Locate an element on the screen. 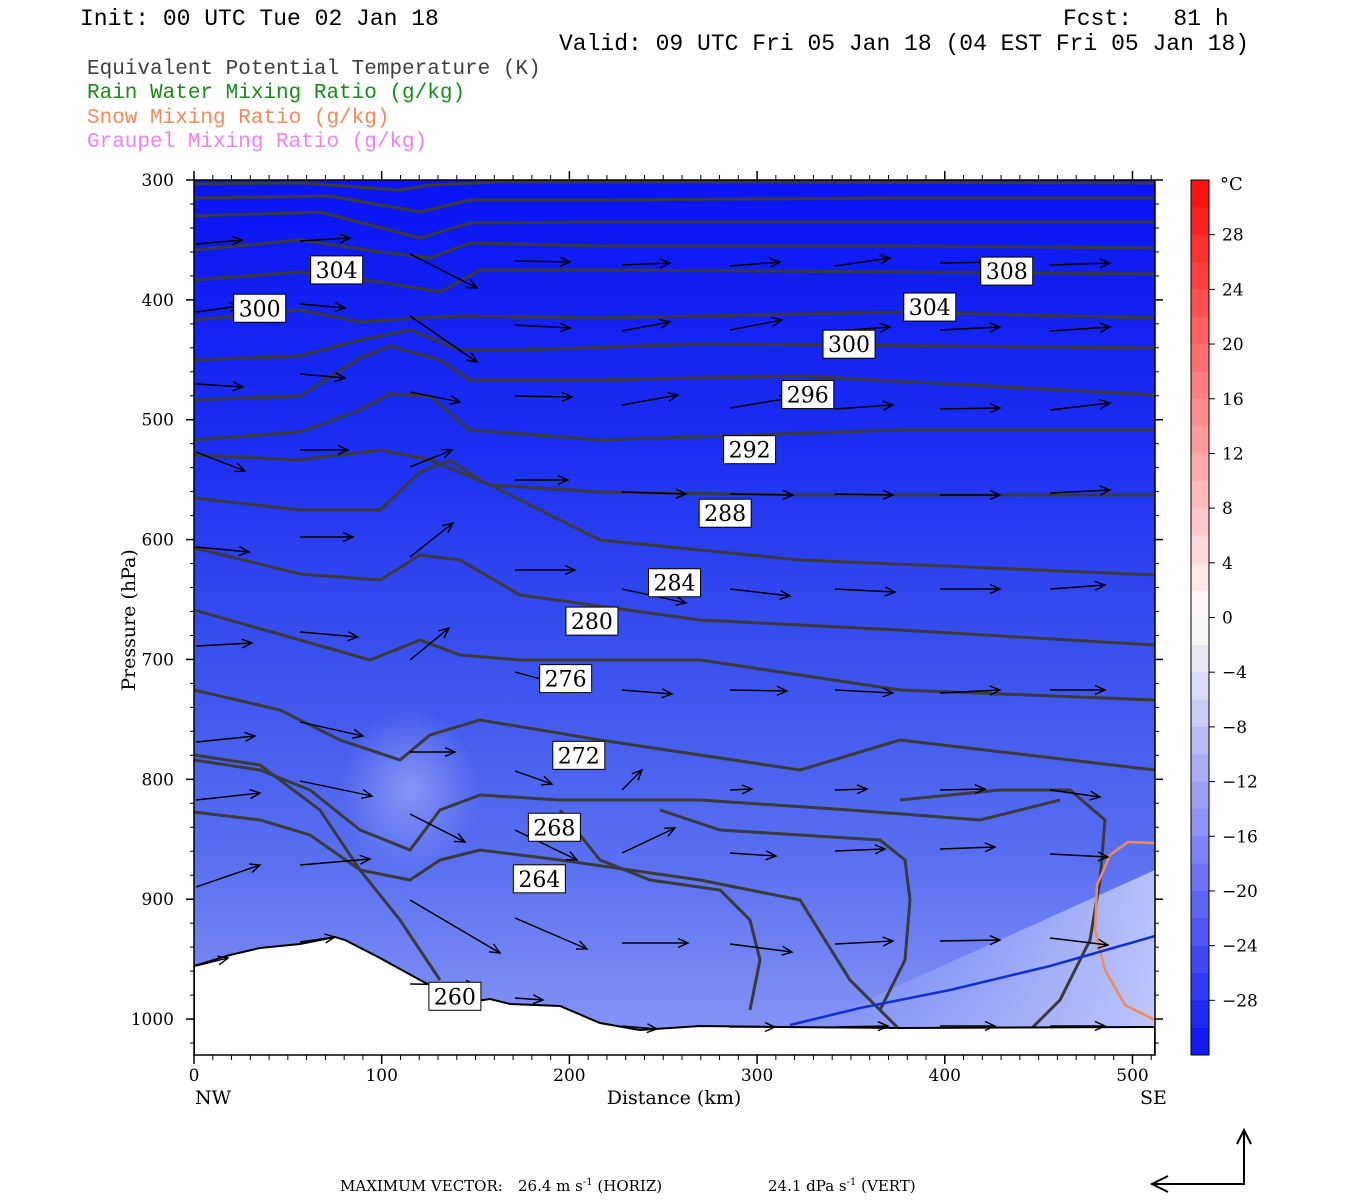 Image resolution: width=1350 pixels, height=1200 pixels. contour-label: 304 is located at coordinates (337, 270).